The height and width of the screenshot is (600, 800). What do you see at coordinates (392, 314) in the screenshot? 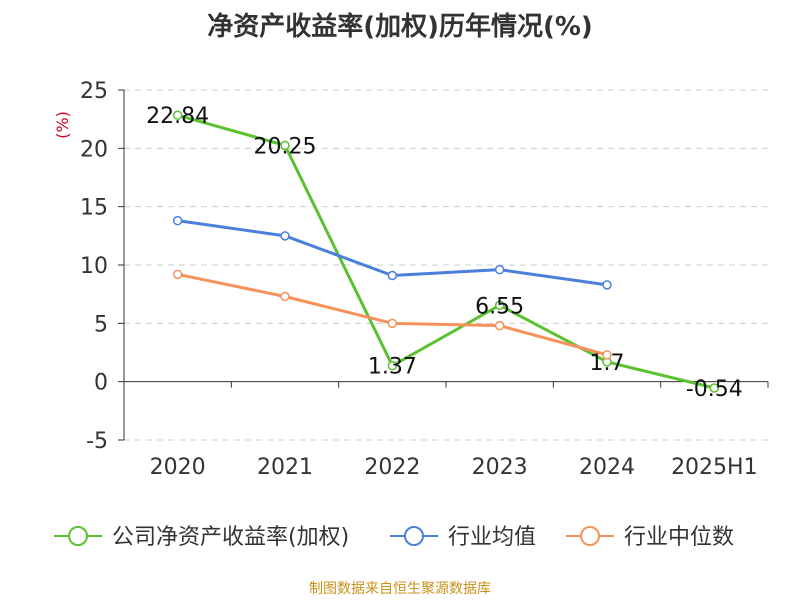
I see `series-line` at bounding box center [392, 314].